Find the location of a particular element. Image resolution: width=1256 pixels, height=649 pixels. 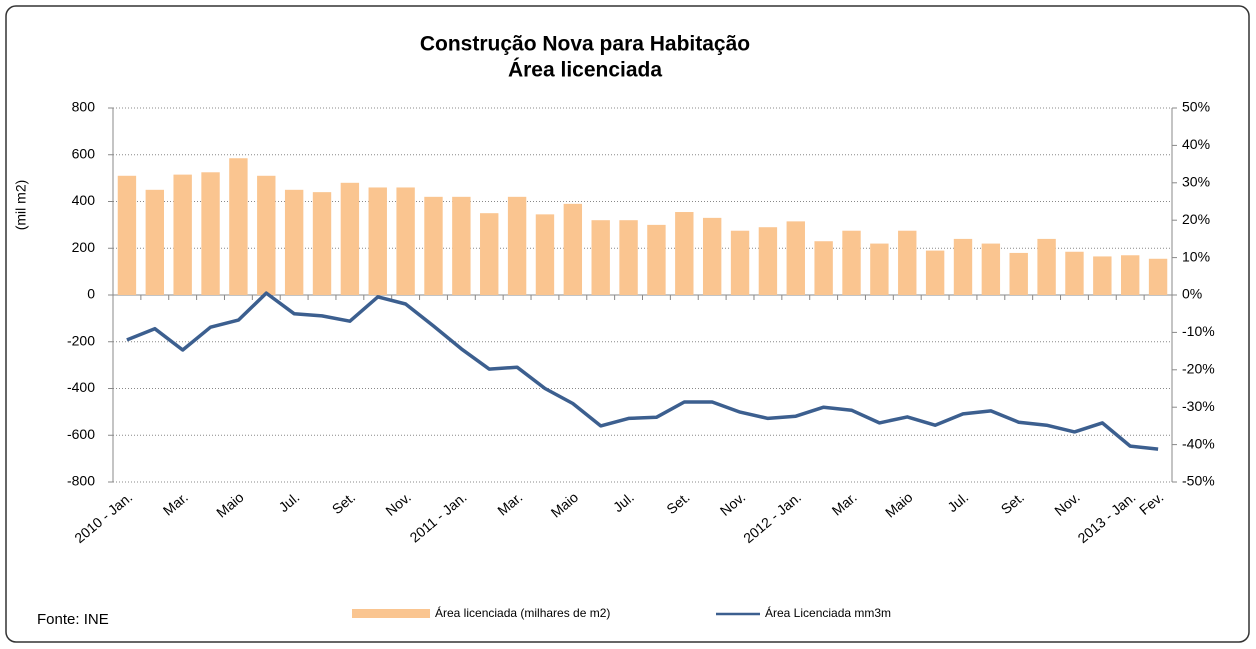

chart-title: Construção Nova para Habitação is located at coordinates (585, 44).